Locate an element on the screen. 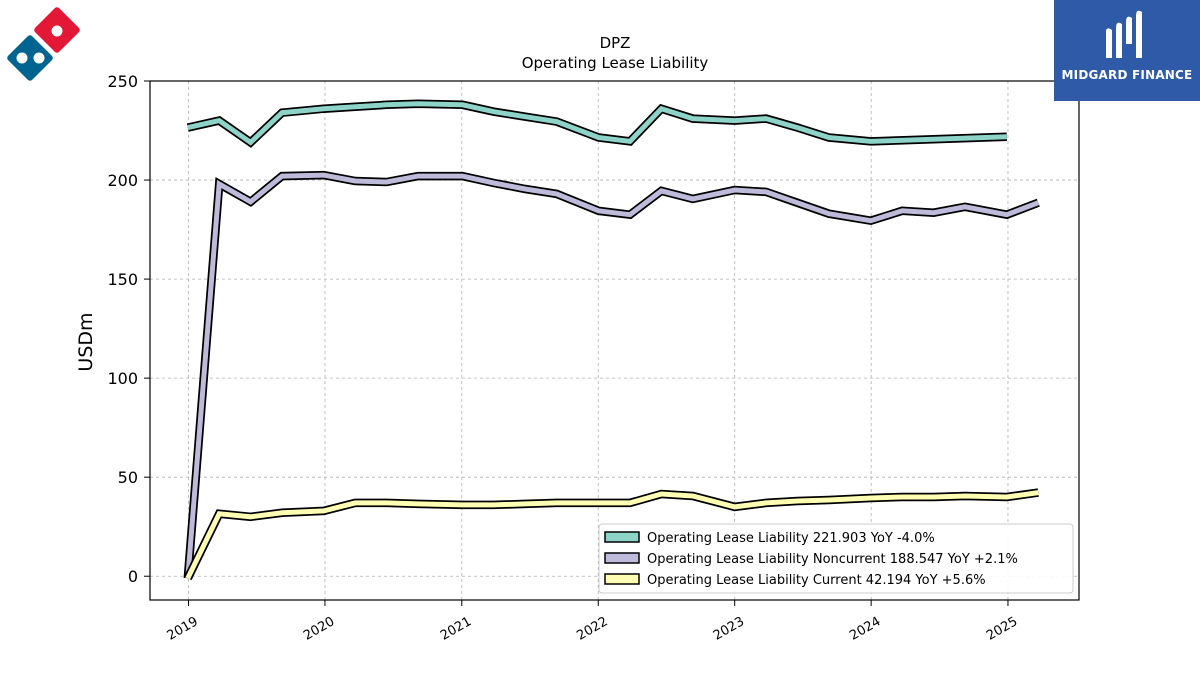  x-tick-label: 2019 is located at coordinates (183, 629).